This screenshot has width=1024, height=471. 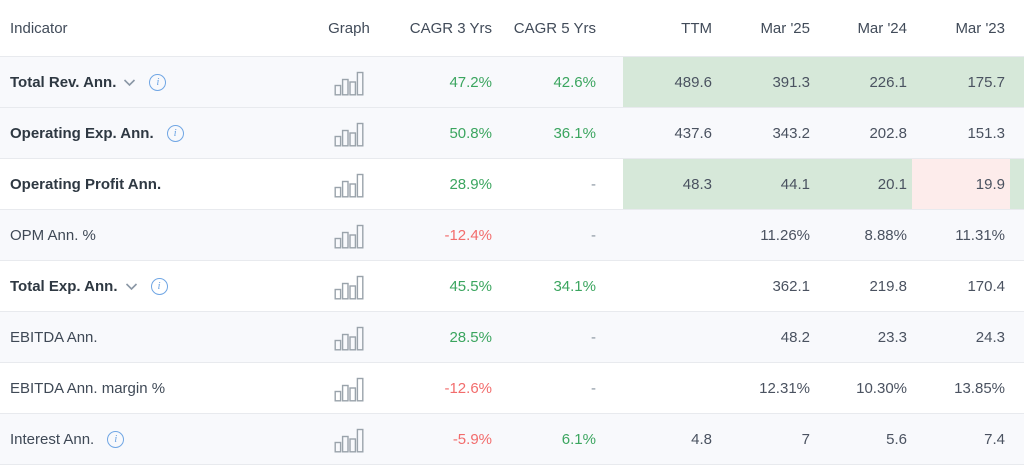 What do you see at coordinates (701, 439) in the screenshot?
I see `ttm-value: 4.8` at bounding box center [701, 439].